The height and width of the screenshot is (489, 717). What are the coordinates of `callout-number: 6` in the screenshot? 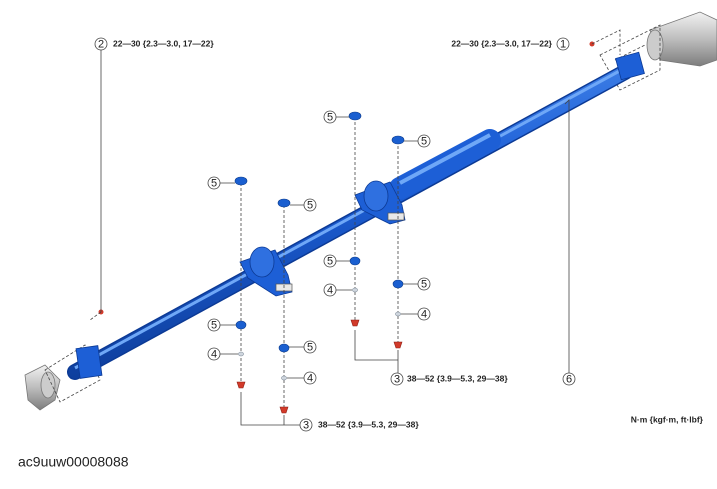 It's located at (569, 379).